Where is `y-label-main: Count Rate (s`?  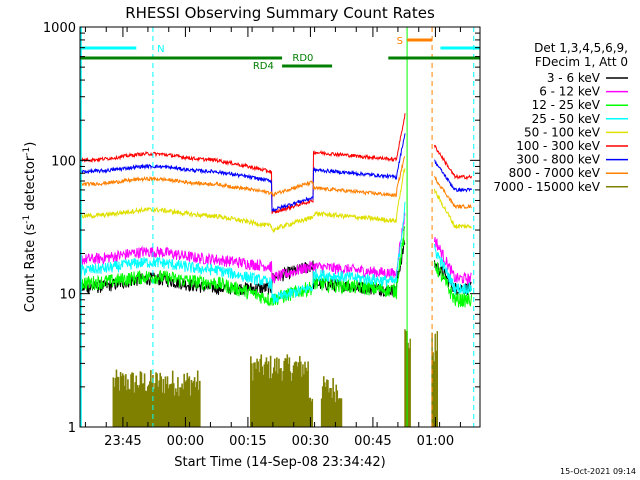
y-label-main: Count Rate (s is located at coordinates (30, 268).